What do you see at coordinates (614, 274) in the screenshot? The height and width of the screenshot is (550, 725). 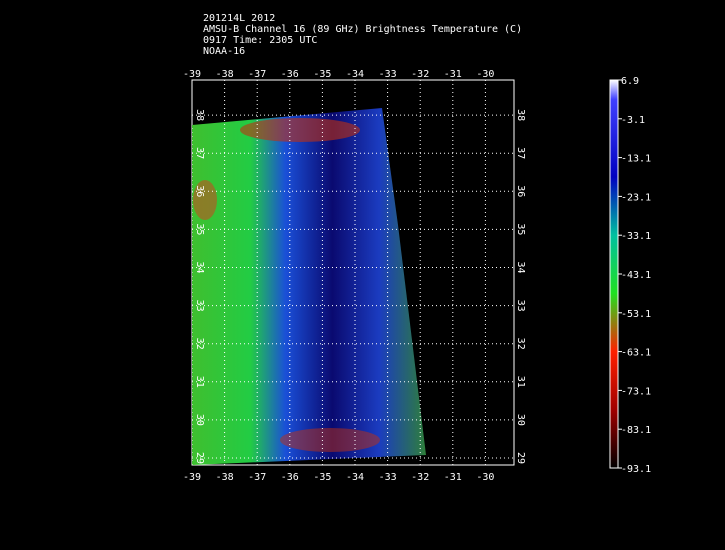 I see `colorbar` at bounding box center [614, 274].